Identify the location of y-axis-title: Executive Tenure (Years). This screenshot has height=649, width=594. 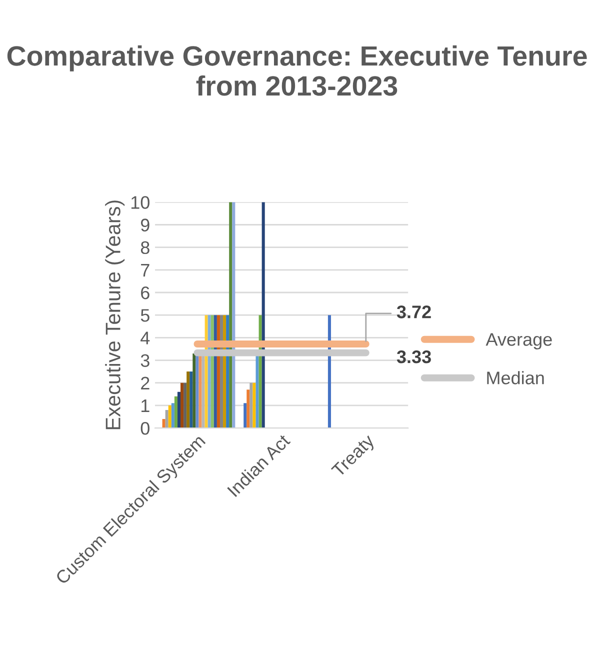
(115, 315).